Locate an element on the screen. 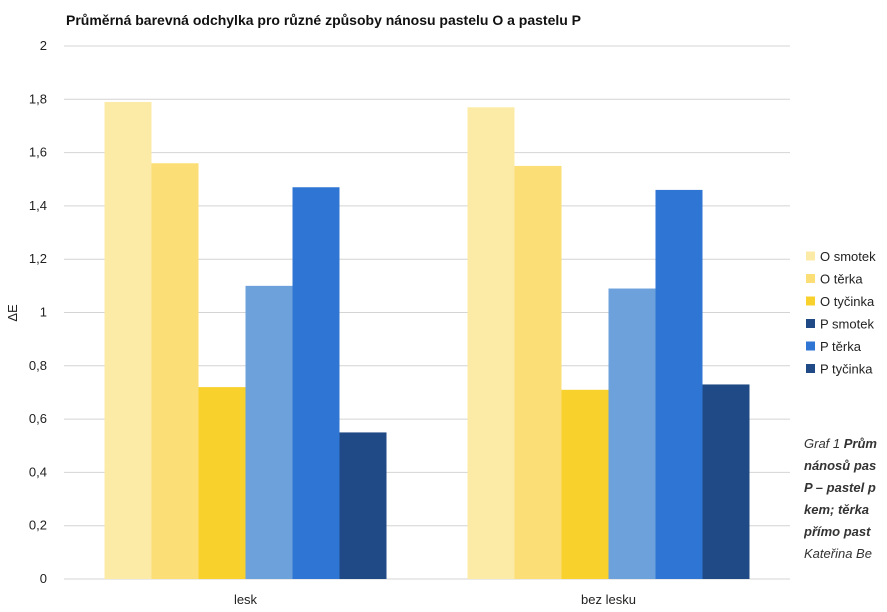  legend-label: O tyčinka is located at coordinates (847, 301).